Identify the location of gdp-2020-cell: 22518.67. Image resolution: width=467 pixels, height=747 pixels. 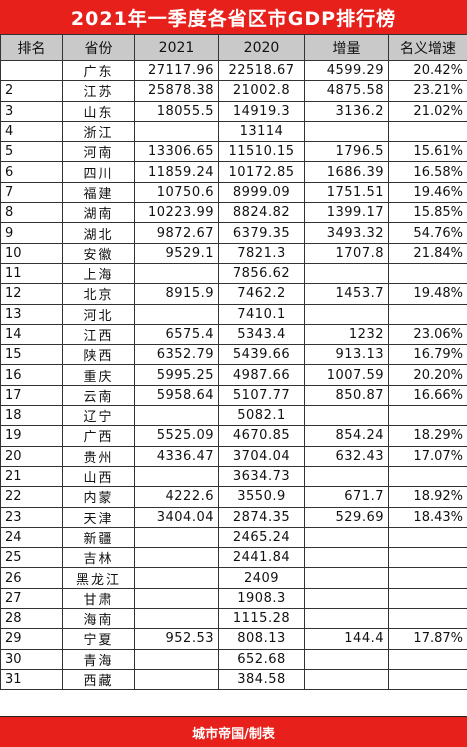
(262, 71).